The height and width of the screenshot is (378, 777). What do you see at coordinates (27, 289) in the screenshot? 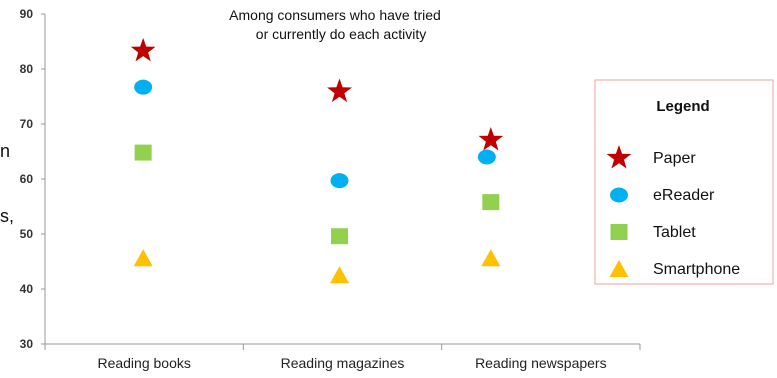
I see `y-tick-label: 40` at bounding box center [27, 289].